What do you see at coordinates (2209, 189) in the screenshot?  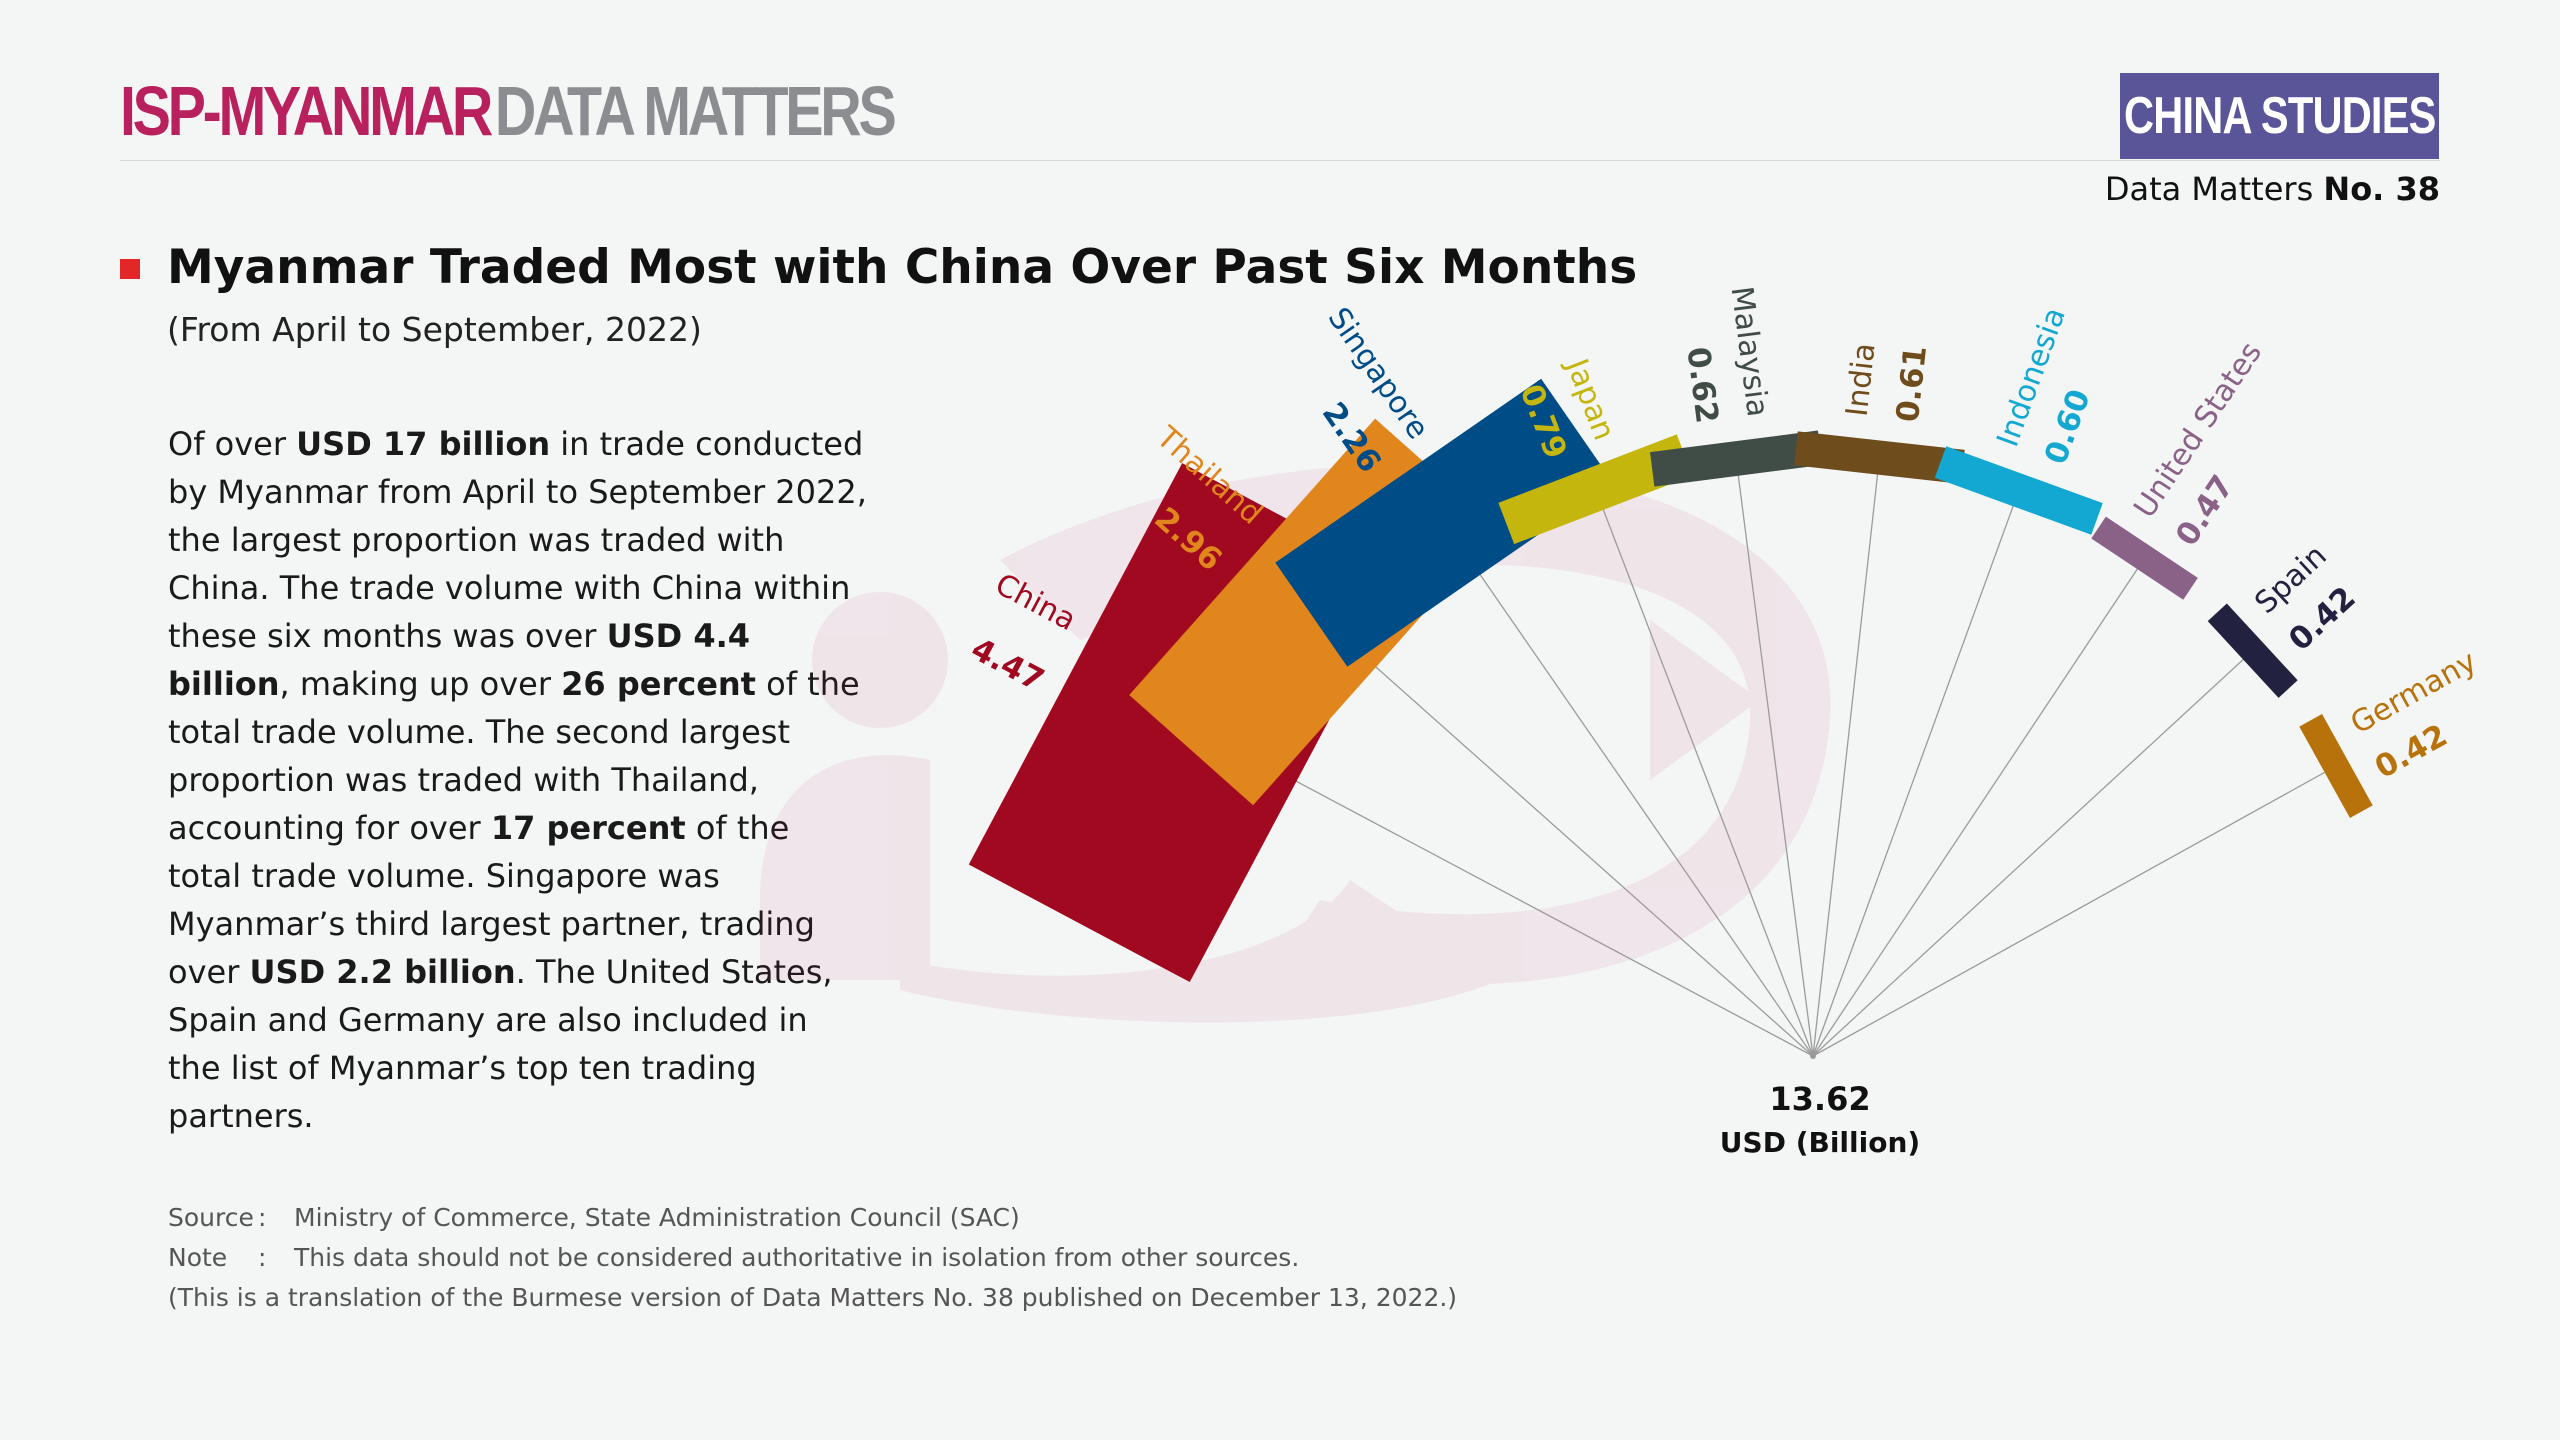 I see `issue-prefix: Data Matters` at bounding box center [2209, 189].